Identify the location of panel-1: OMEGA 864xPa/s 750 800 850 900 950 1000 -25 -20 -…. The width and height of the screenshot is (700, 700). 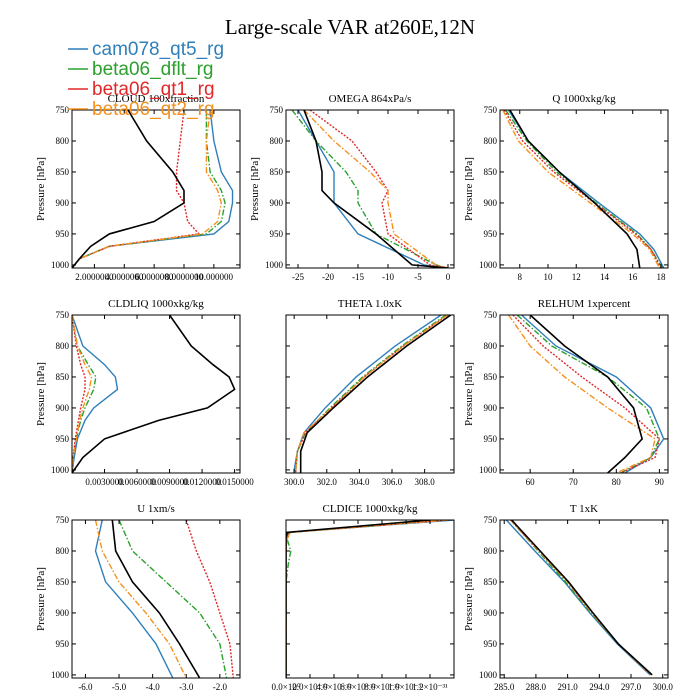
(352, 187).